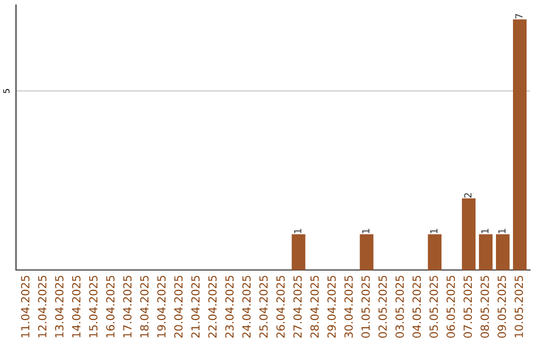  Describe the element at coordinates (93, 307) in the screenshot. I see `x-tick-label: 15.04.2025` at that location.